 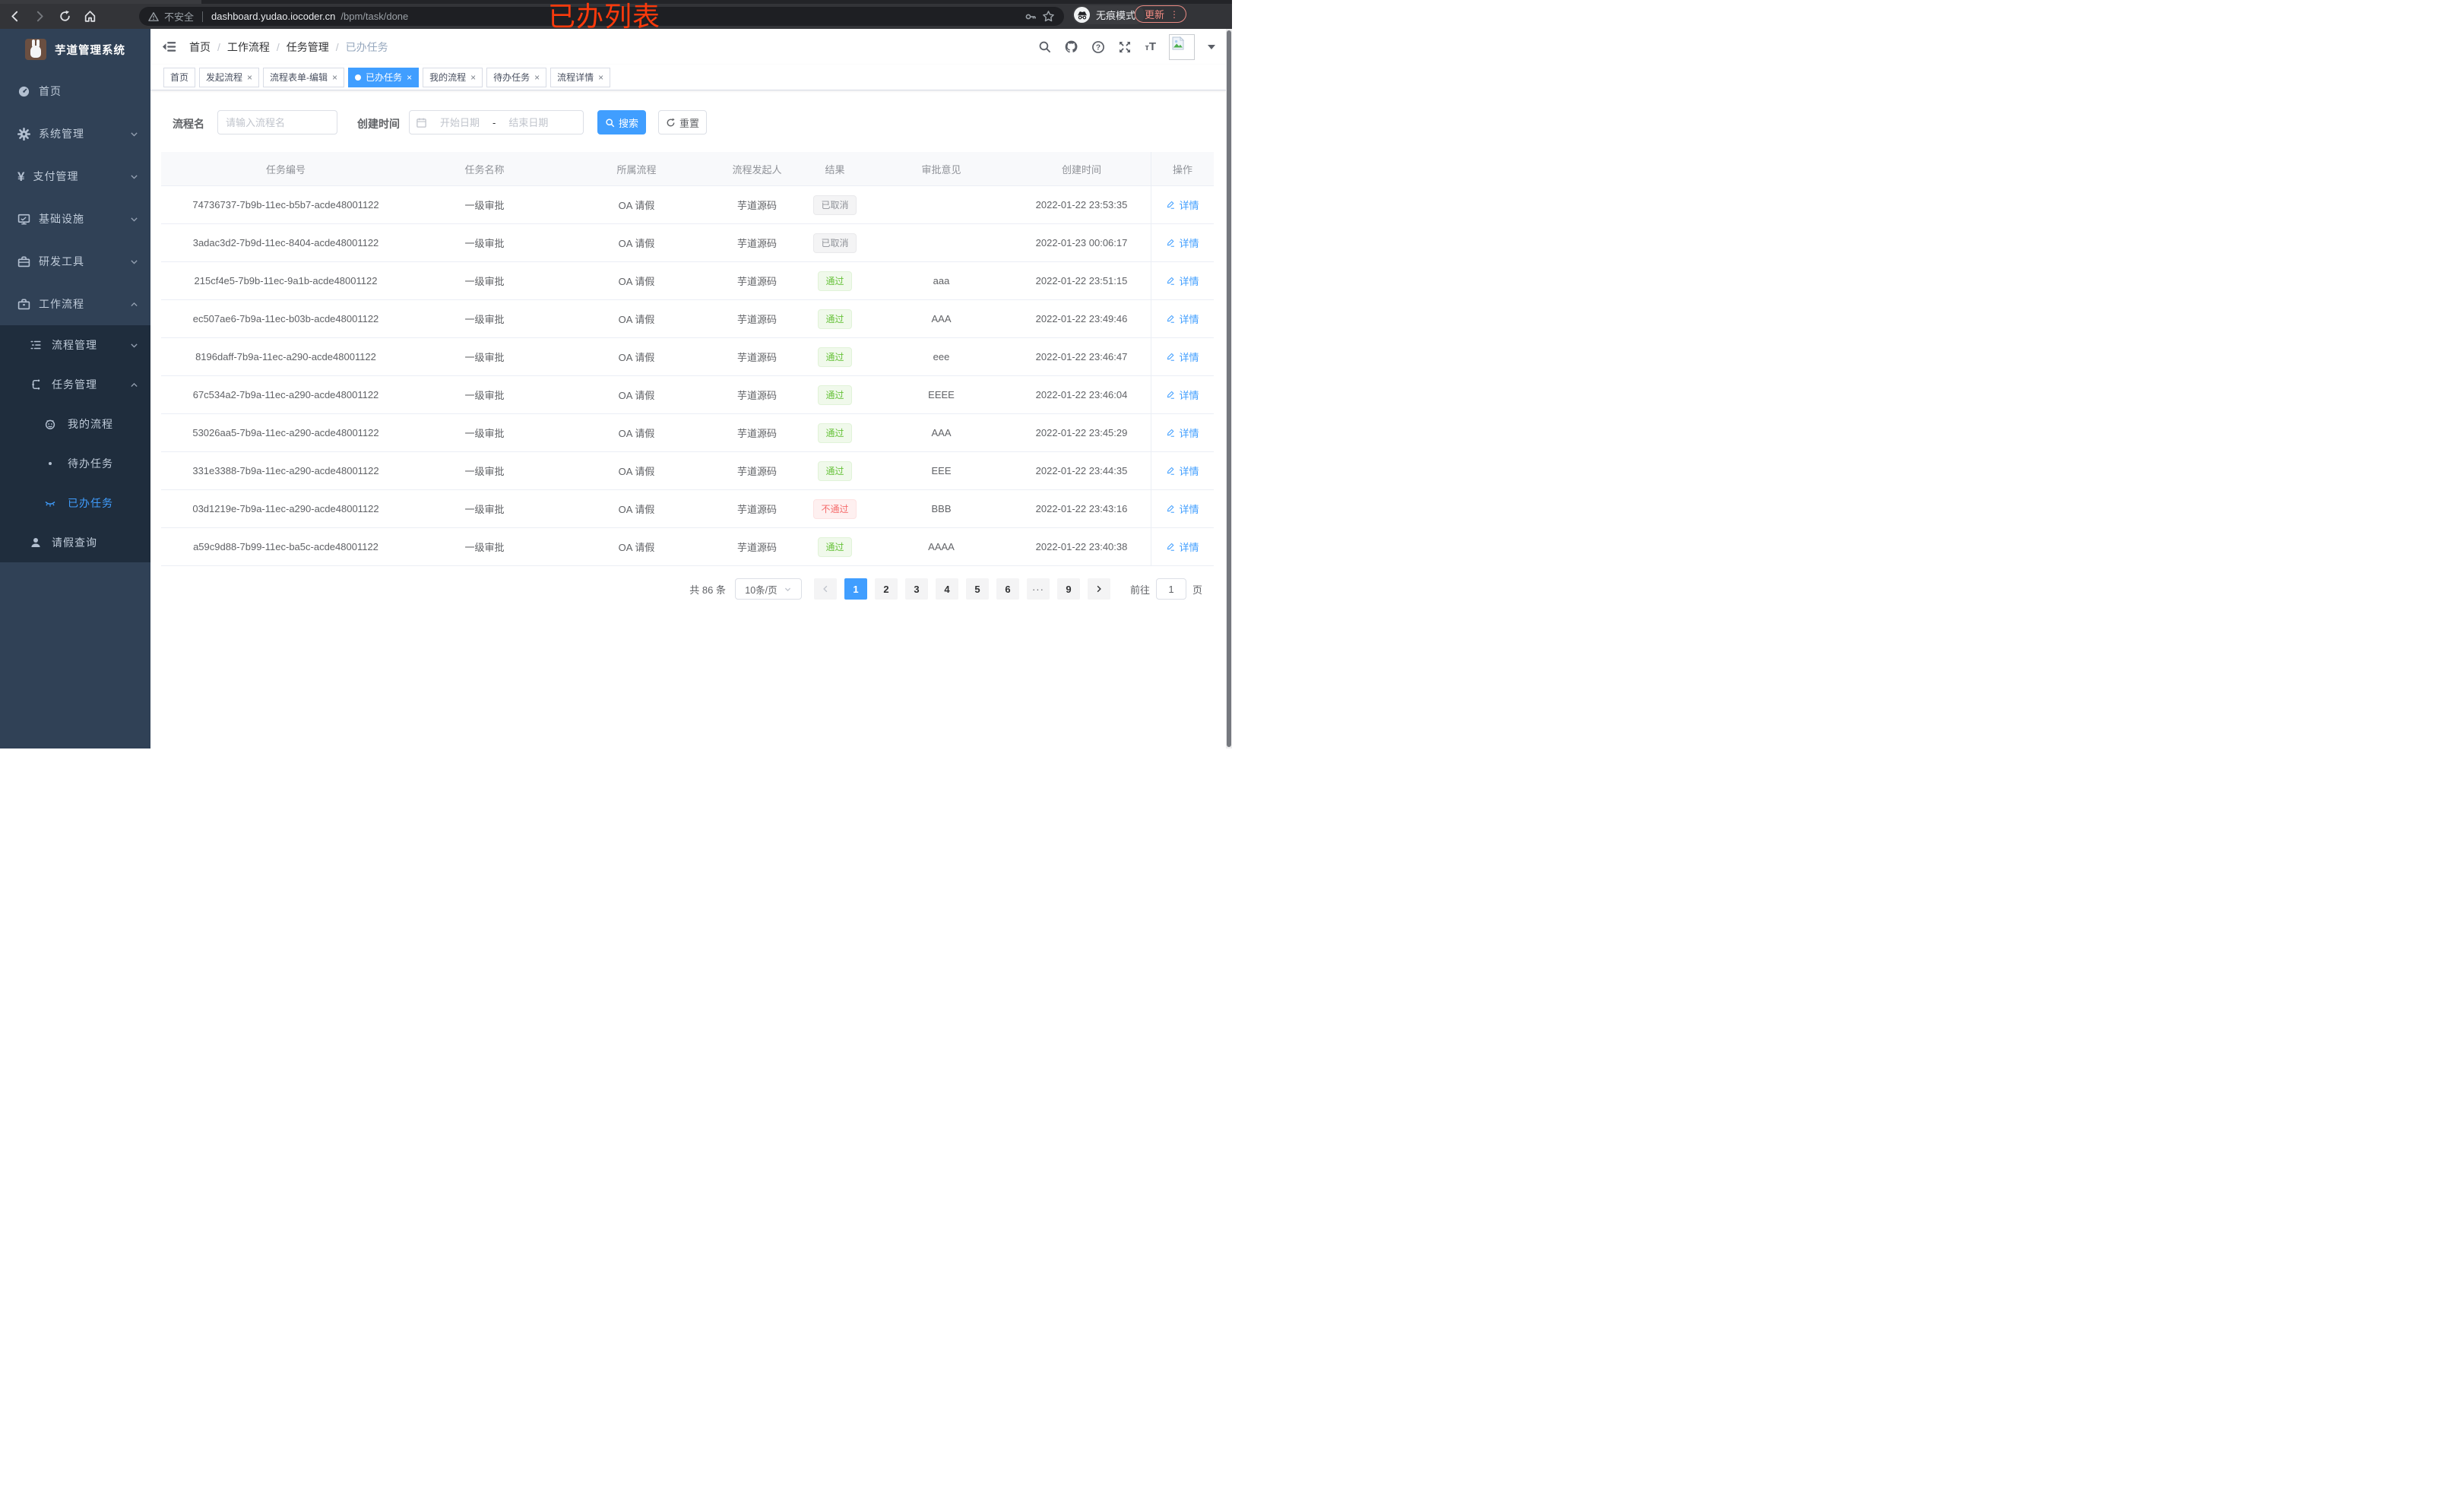 I want to click on chevron-up-icon, so click(x=134, y=304).